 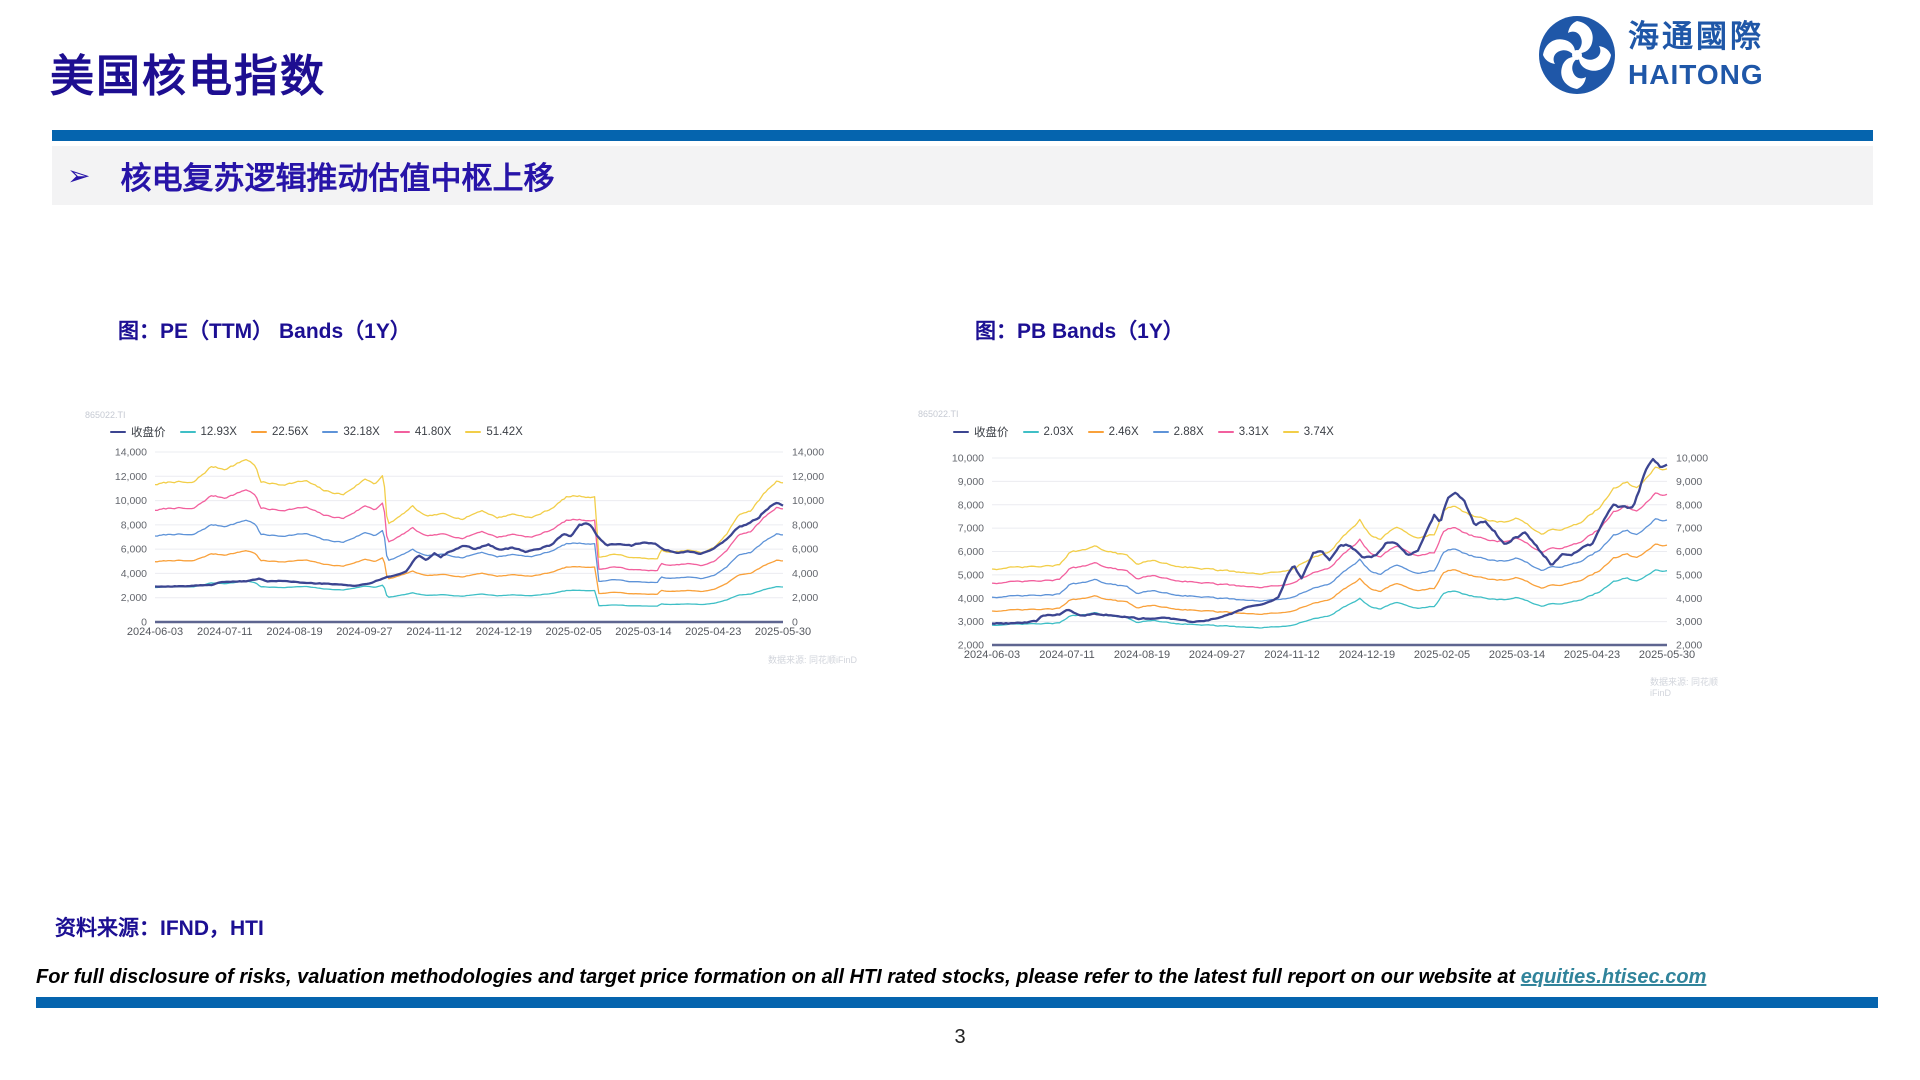 What do you see at coordinates (337, 179) in the screenshot?
I see `banner-text: 核电复苏逻辑推动估值中枢上移` at bounding box center [337, 179].